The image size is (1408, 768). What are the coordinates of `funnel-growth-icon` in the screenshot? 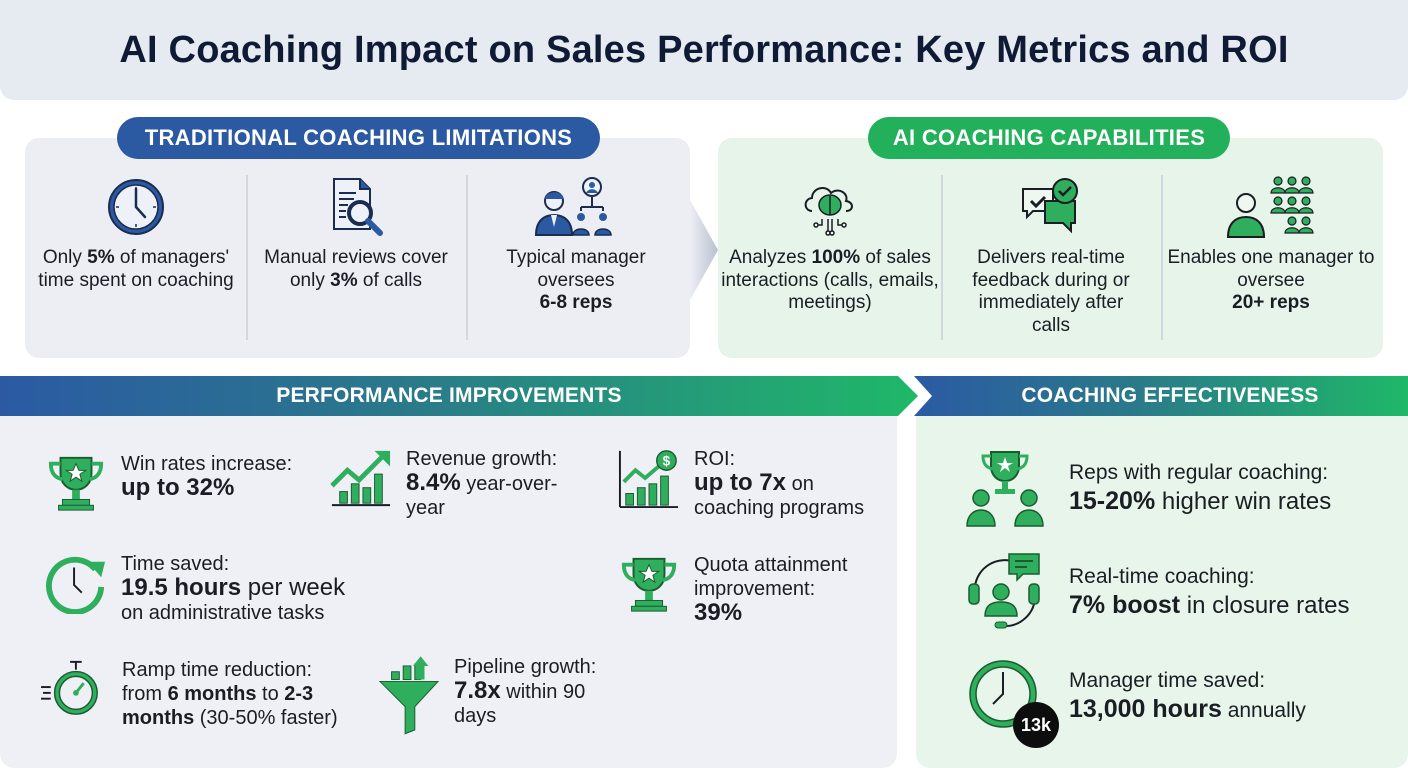 It's located at (409, 695).